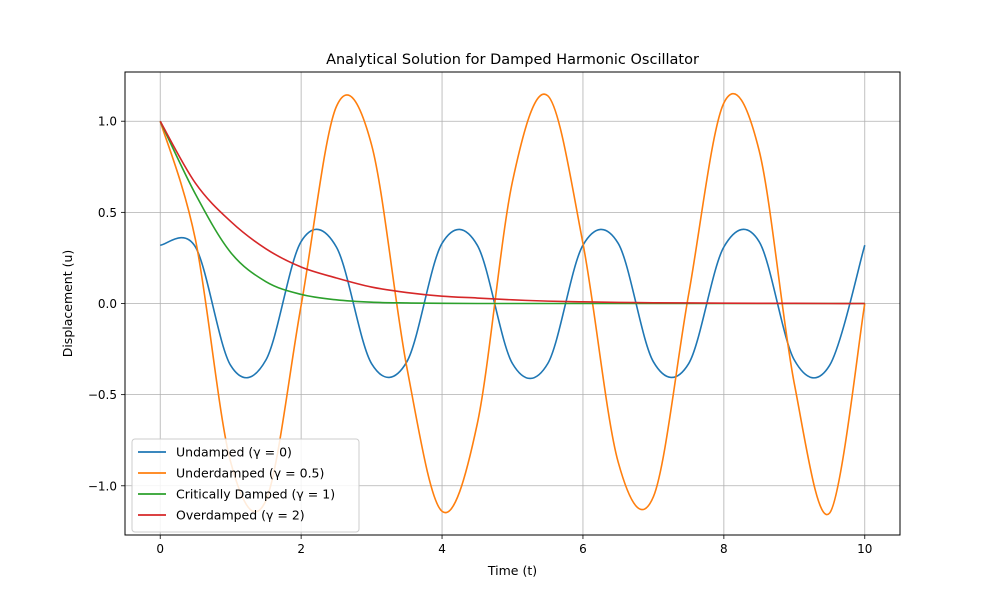 The width and height of the screenshot is (1000, 604). I want to click on x-tick-label: 4, so click(442, 549).